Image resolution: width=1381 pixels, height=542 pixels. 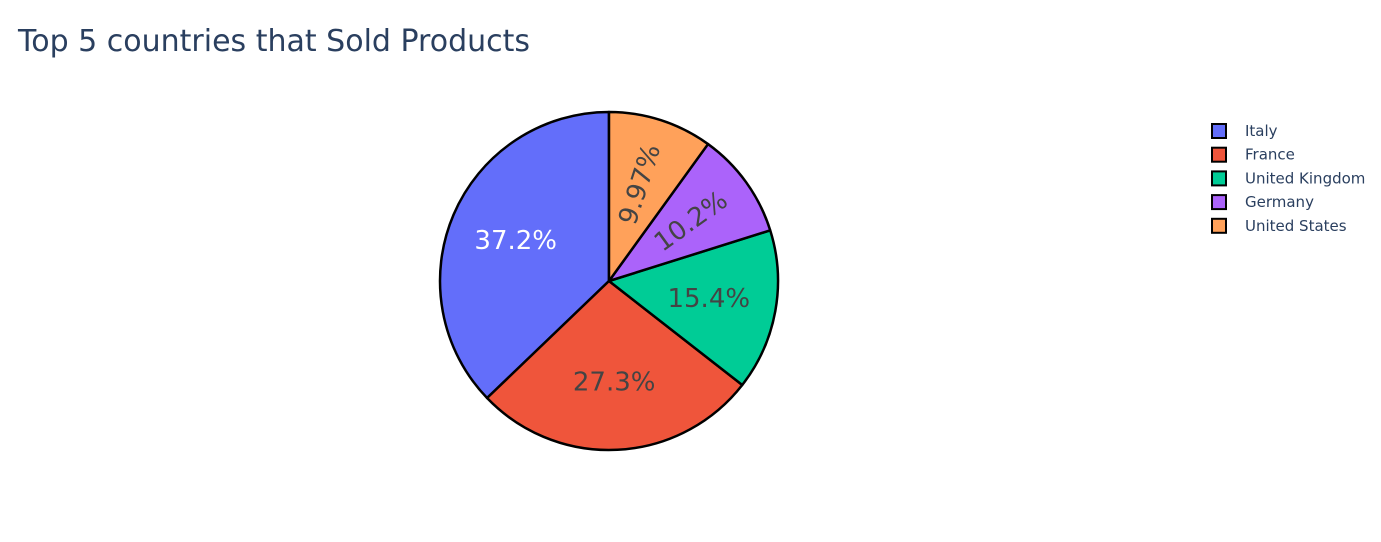 I want to click on pie-slice-united-states, so click(x=658, y=196).